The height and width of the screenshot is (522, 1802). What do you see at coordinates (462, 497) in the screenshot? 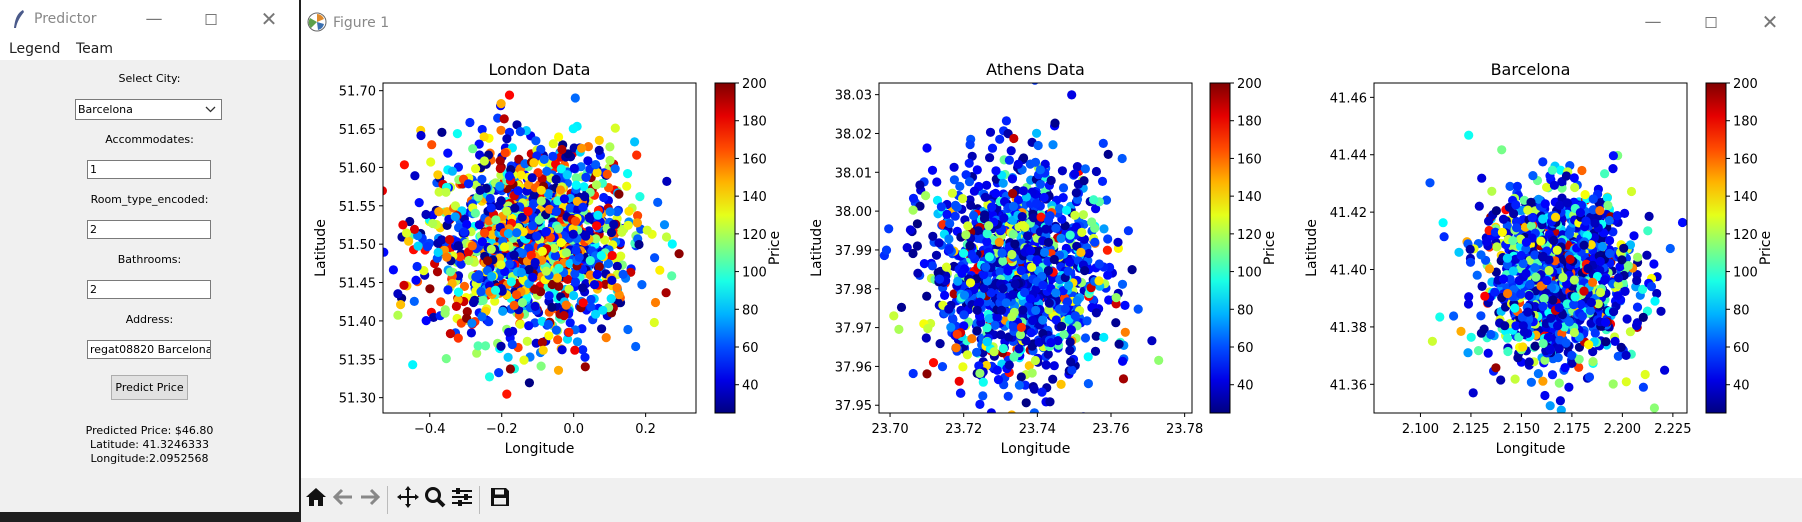
I see `configure-subplots-icon` at bounding box center [462, 497].